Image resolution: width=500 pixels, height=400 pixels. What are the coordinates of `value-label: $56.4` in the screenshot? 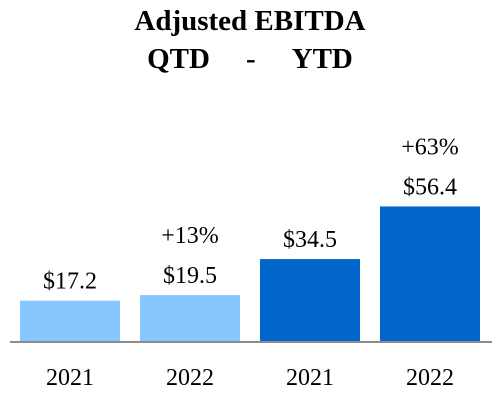 It's located at (430, 187).